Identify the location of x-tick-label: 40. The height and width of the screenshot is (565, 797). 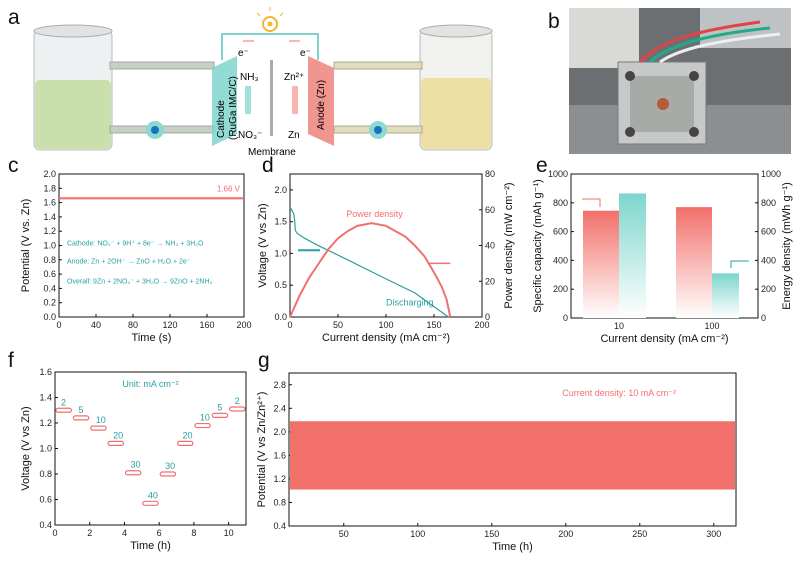
(96, 325).